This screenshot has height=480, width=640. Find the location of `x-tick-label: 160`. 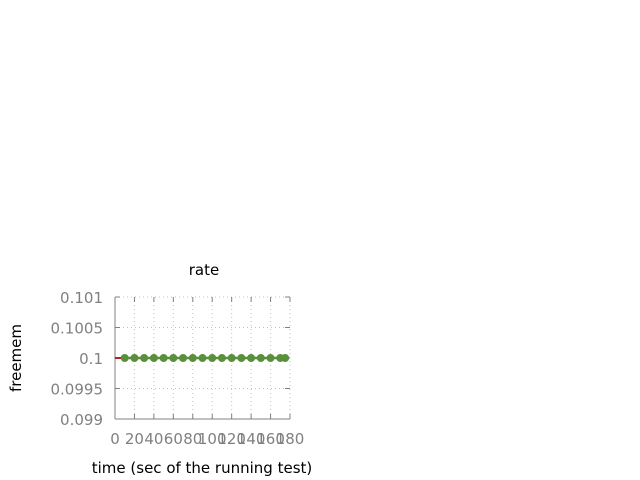

x-tick-label: 160 is located at coordinates (270, 439).